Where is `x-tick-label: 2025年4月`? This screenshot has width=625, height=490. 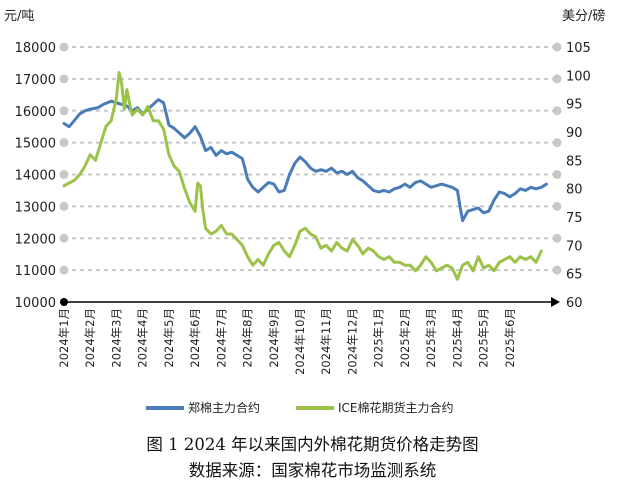
x-tick-label: 2025年4月 is located at coordinates (457, 338).